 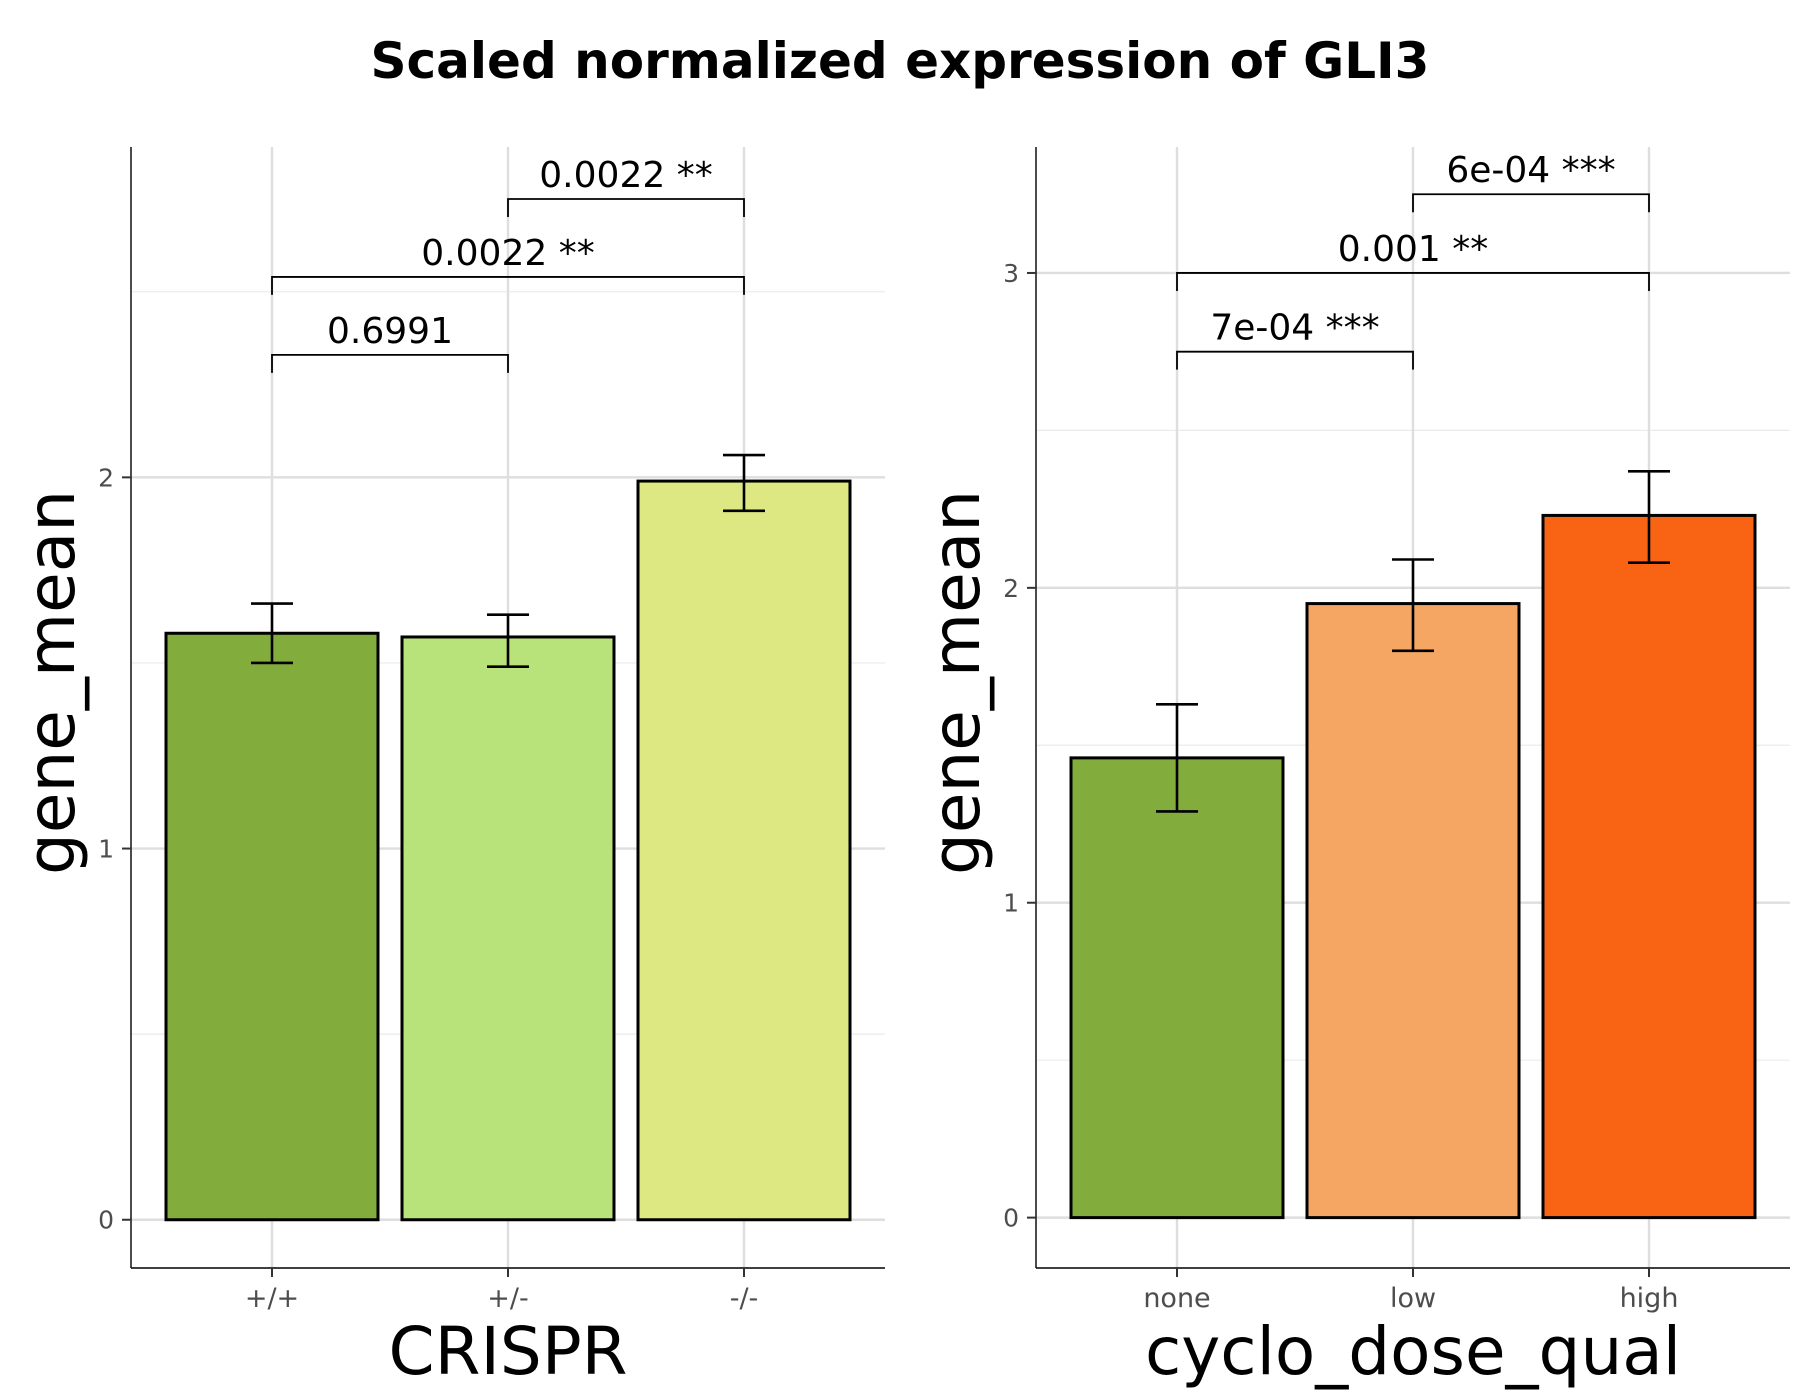 What do you see at coordinates (272, 1298) in the screenshot?
I see `x-tick-label: +/+` at bounding box center [272, 1298].